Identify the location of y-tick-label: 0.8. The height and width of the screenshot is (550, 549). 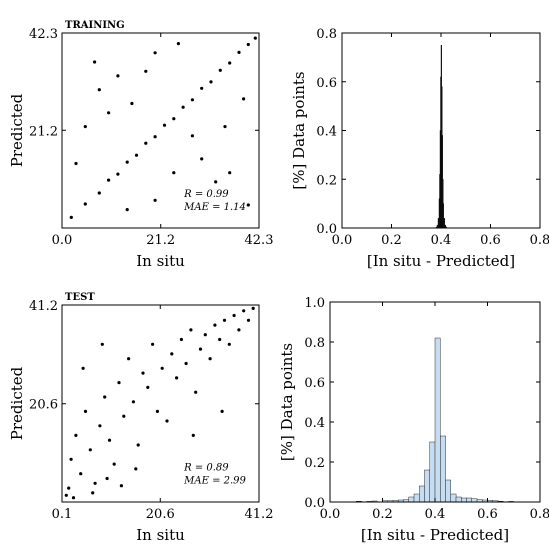
(314, 343).